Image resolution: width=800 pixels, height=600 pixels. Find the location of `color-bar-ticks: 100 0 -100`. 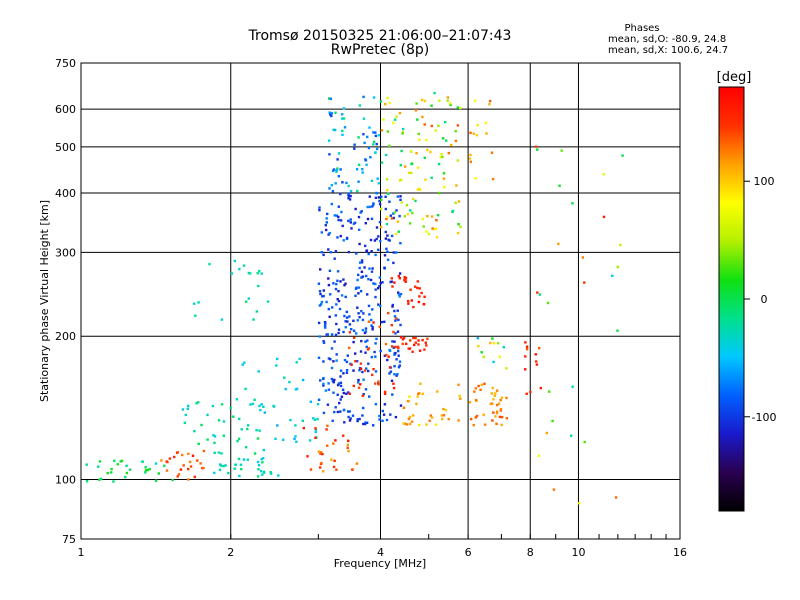

color-bar-ticks: 100 0 -100 is located at coordinates (760, 299).